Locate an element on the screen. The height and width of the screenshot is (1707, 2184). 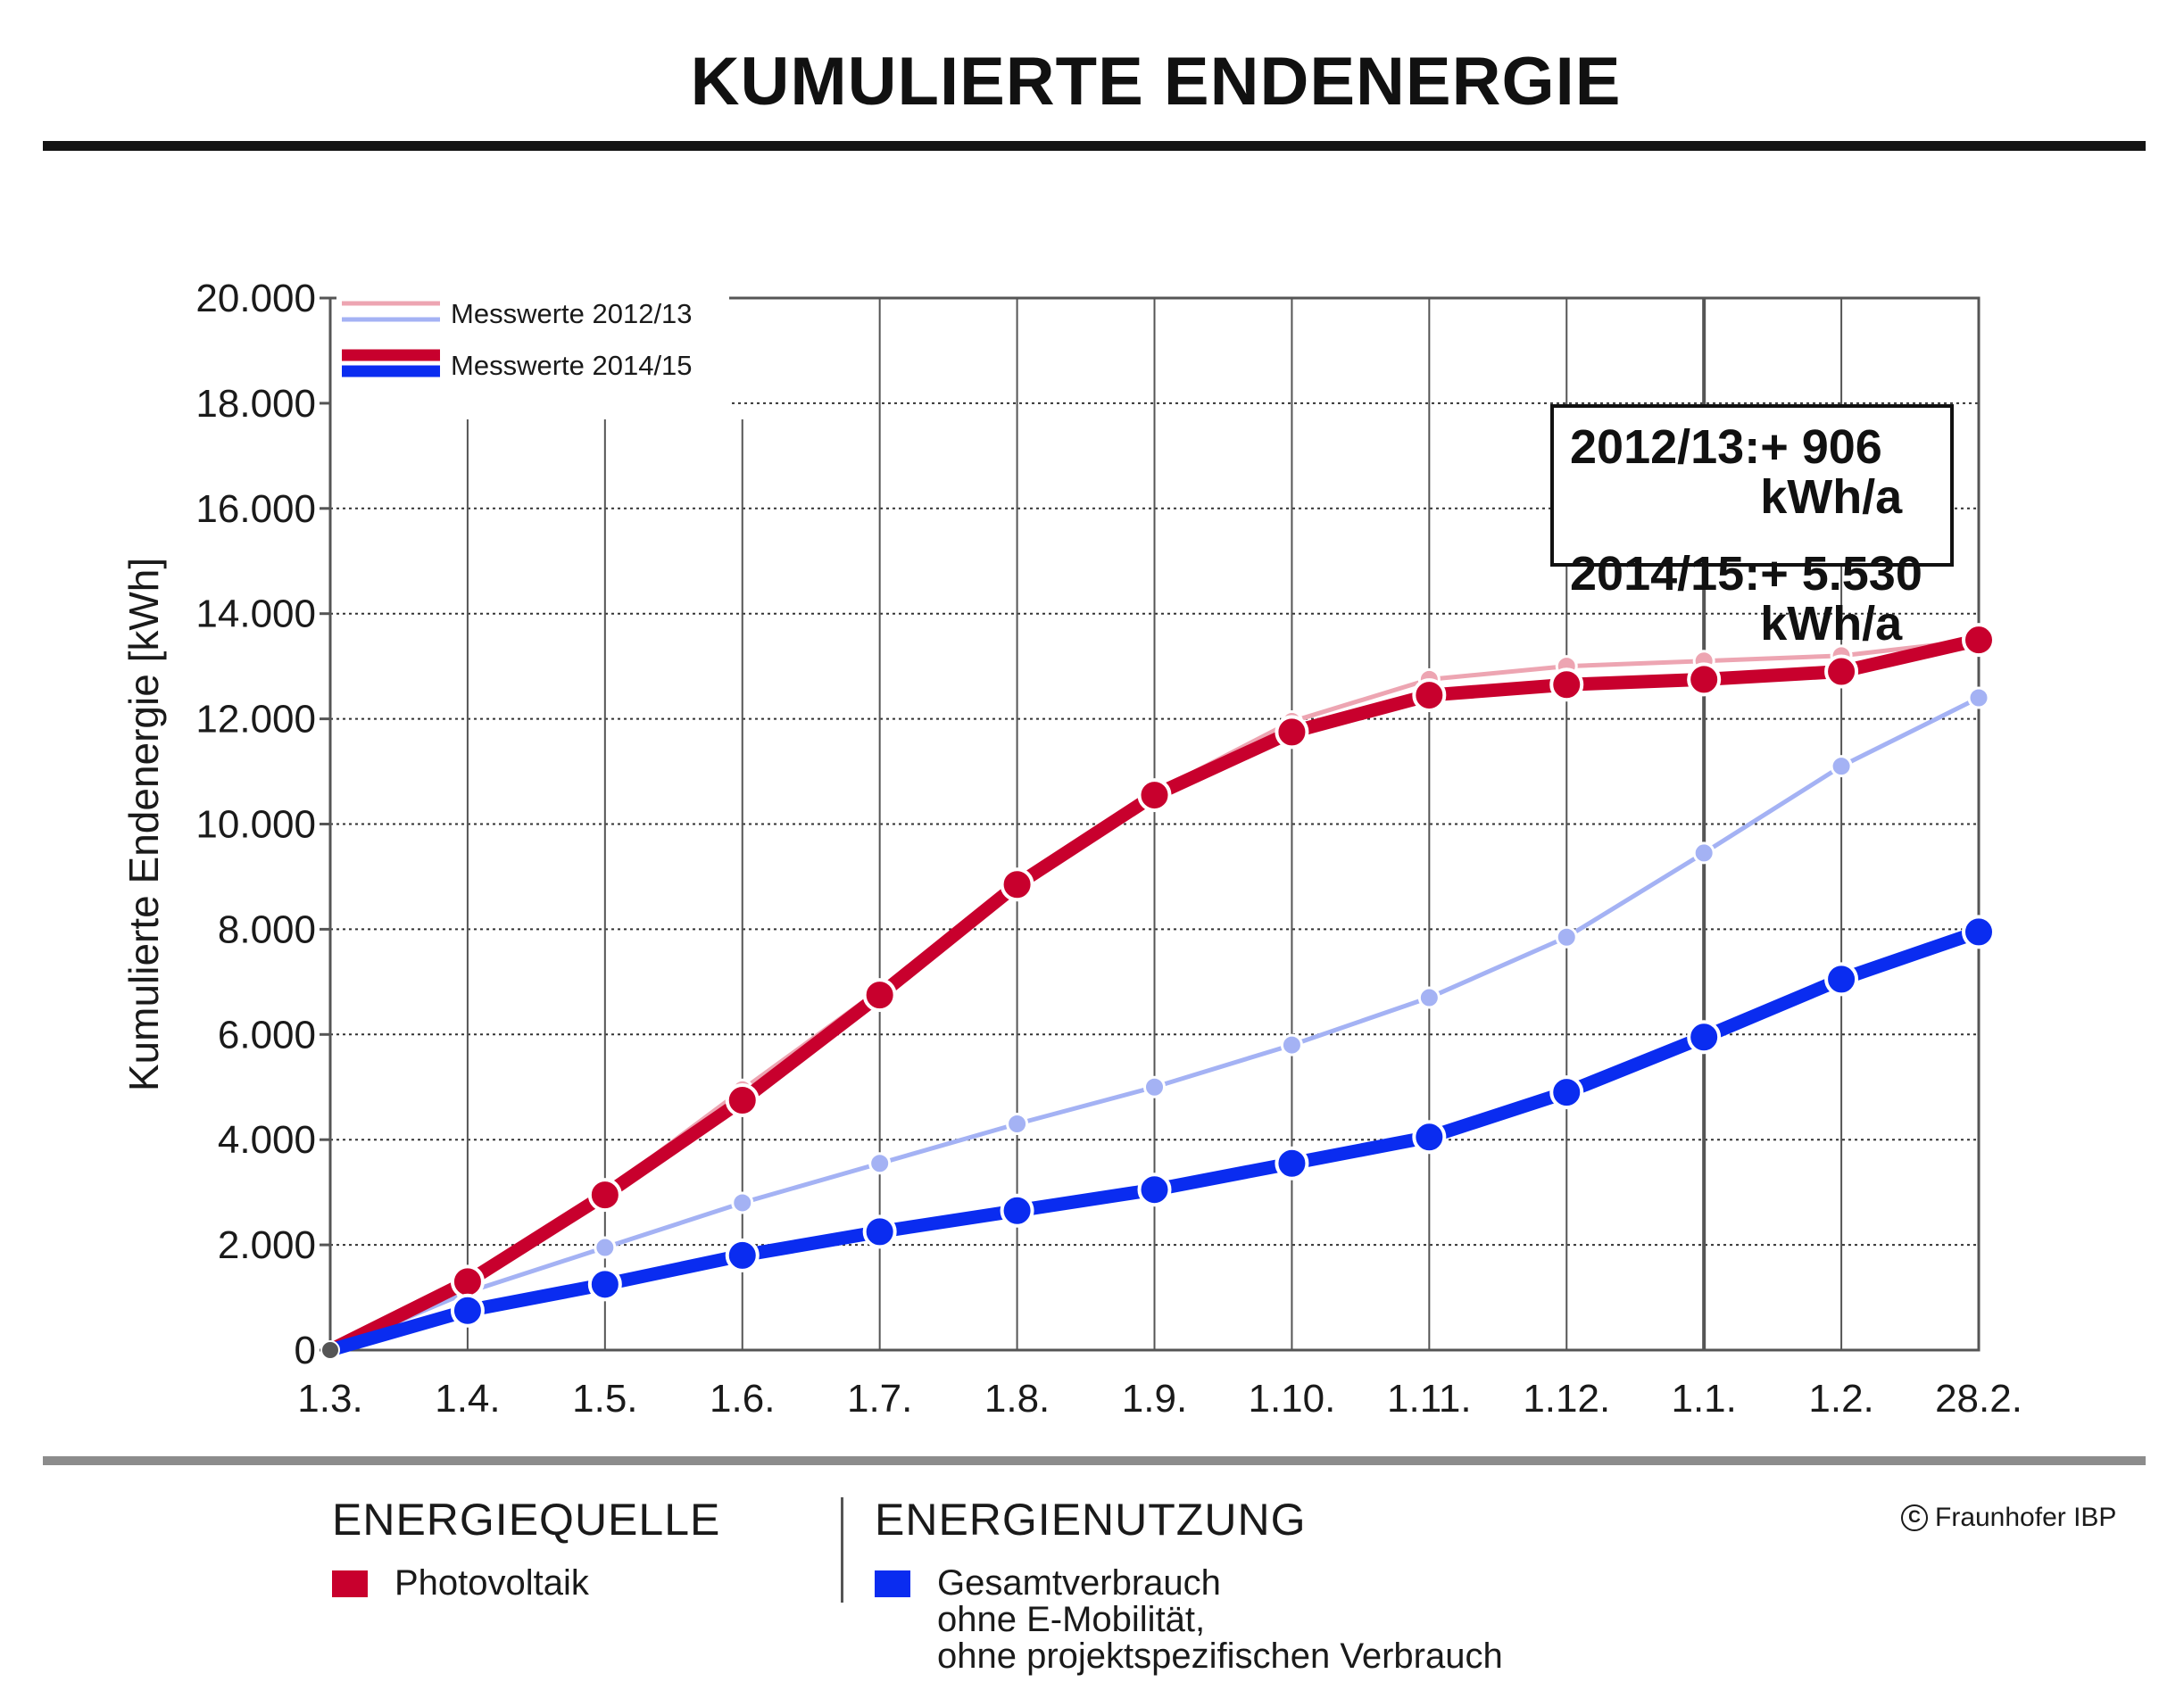
red-swatch-icon is located at coordinates (350, 1584).